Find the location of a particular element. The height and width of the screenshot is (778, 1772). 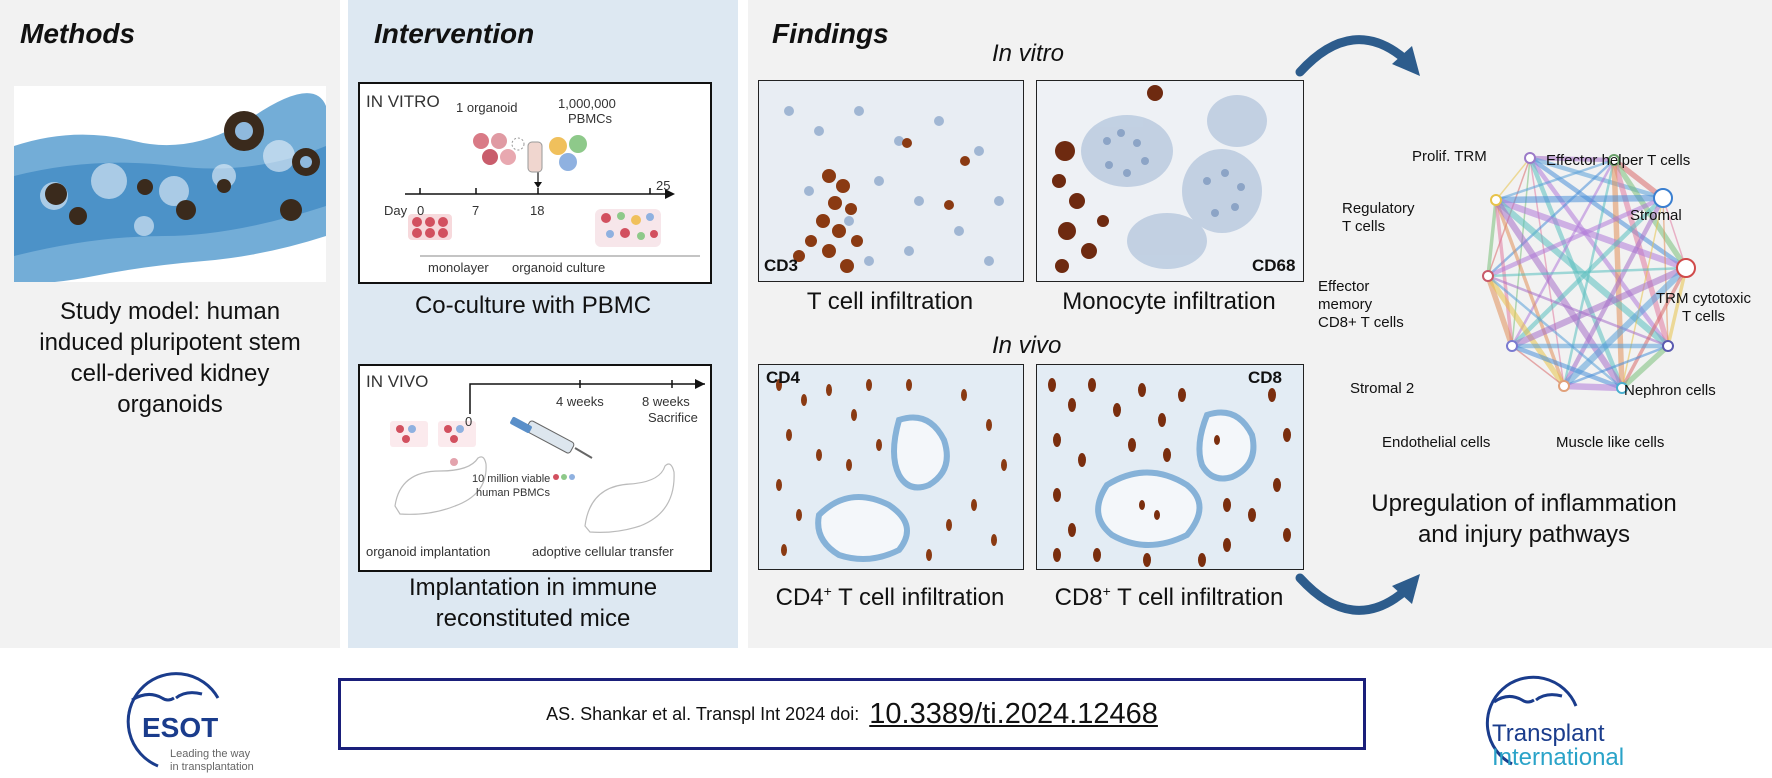

network-caption-line: and injury pathways is located at coordinates (1524, 534).